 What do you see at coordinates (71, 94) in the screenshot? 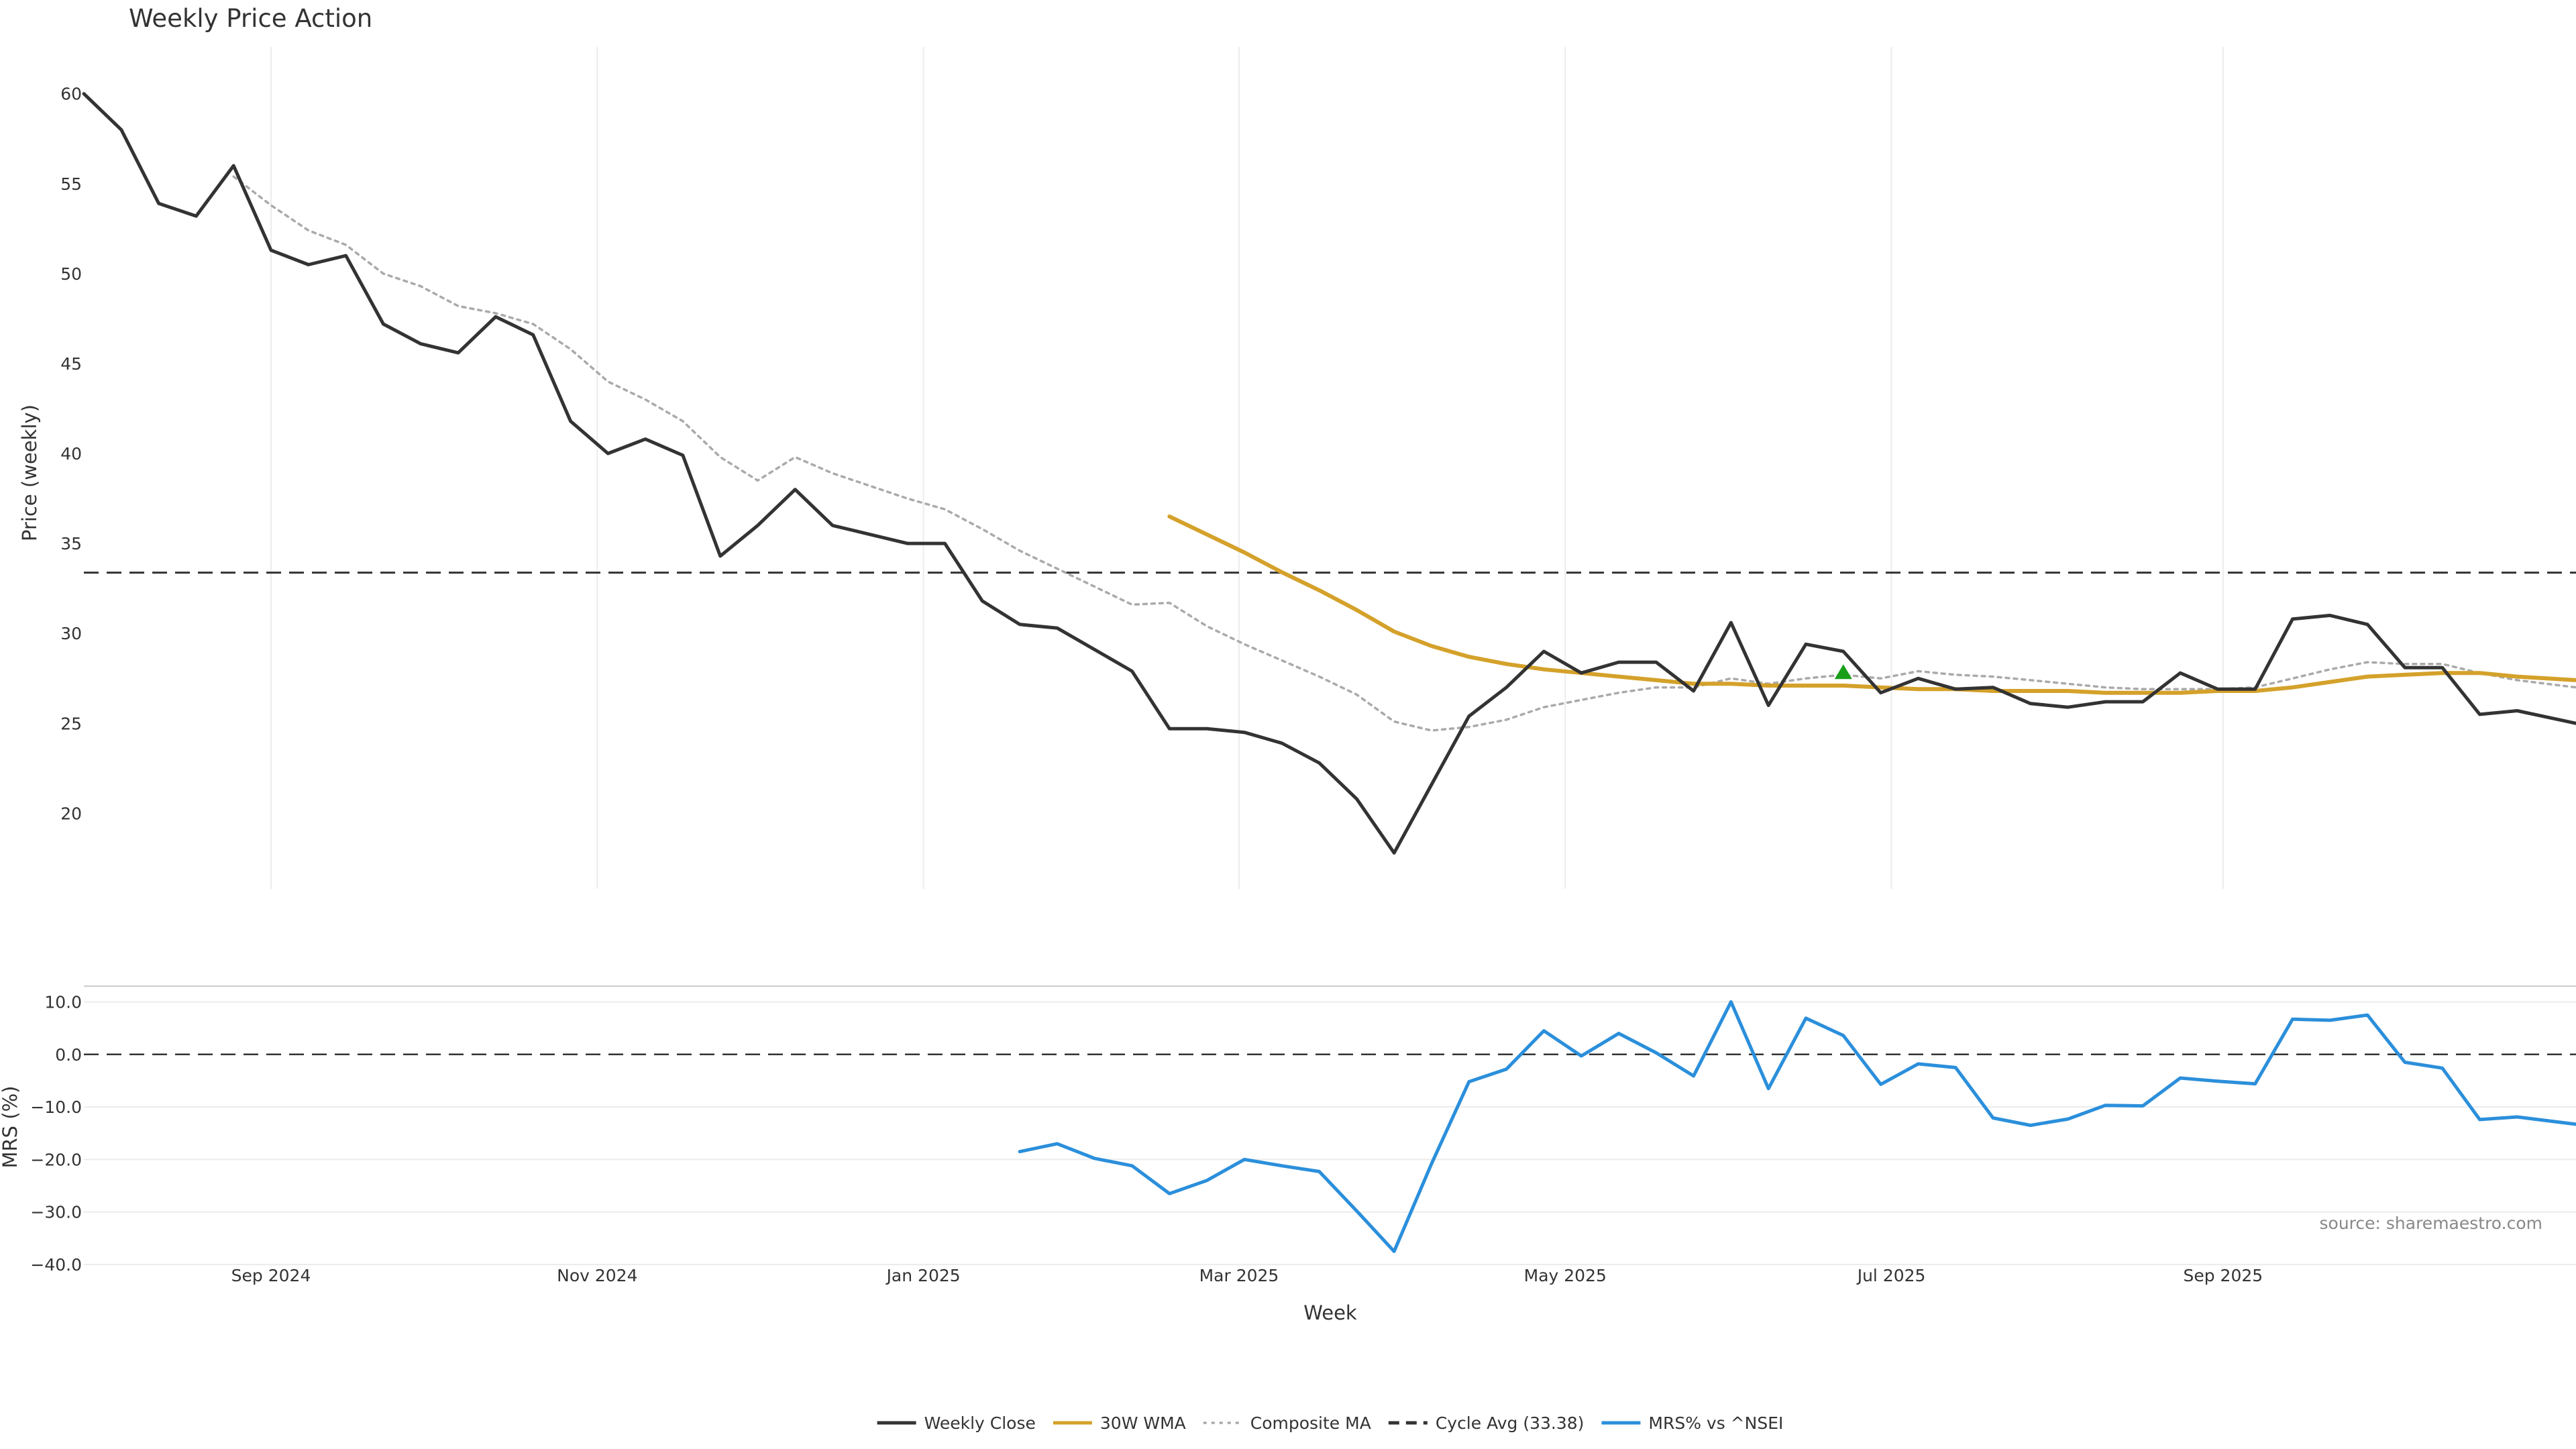
I see `price-y-tick-8: 60` at bounding box center [71, 94].